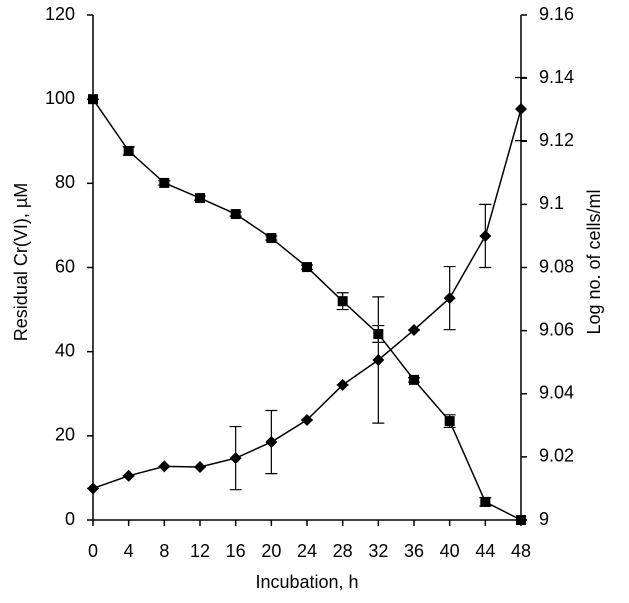 The image size is (629, 603). I want to click on y2-tick-label: 9, so click(544, 519).